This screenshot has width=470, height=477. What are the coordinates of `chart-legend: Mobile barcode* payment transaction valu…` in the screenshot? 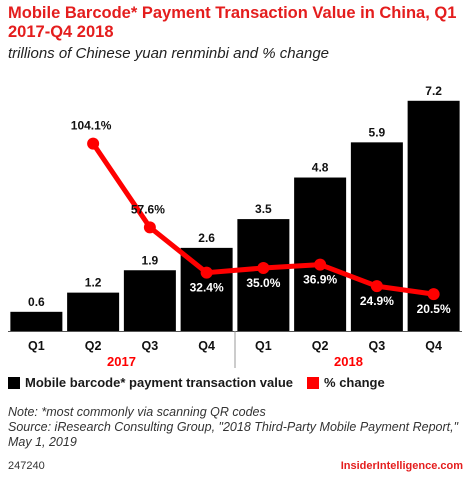 It's located at (203, 382).